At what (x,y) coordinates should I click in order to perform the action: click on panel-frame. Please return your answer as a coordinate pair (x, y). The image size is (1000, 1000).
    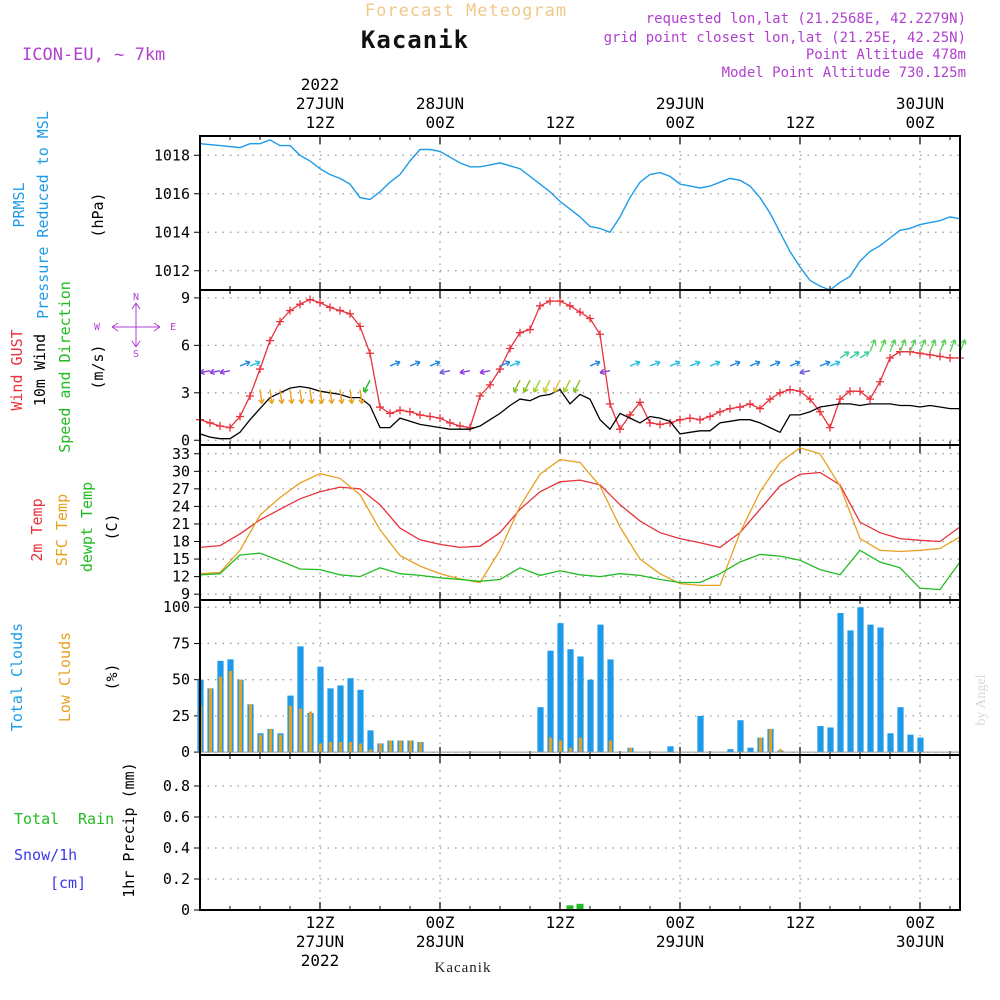
    Looking at the image, I should click on (580, 832).